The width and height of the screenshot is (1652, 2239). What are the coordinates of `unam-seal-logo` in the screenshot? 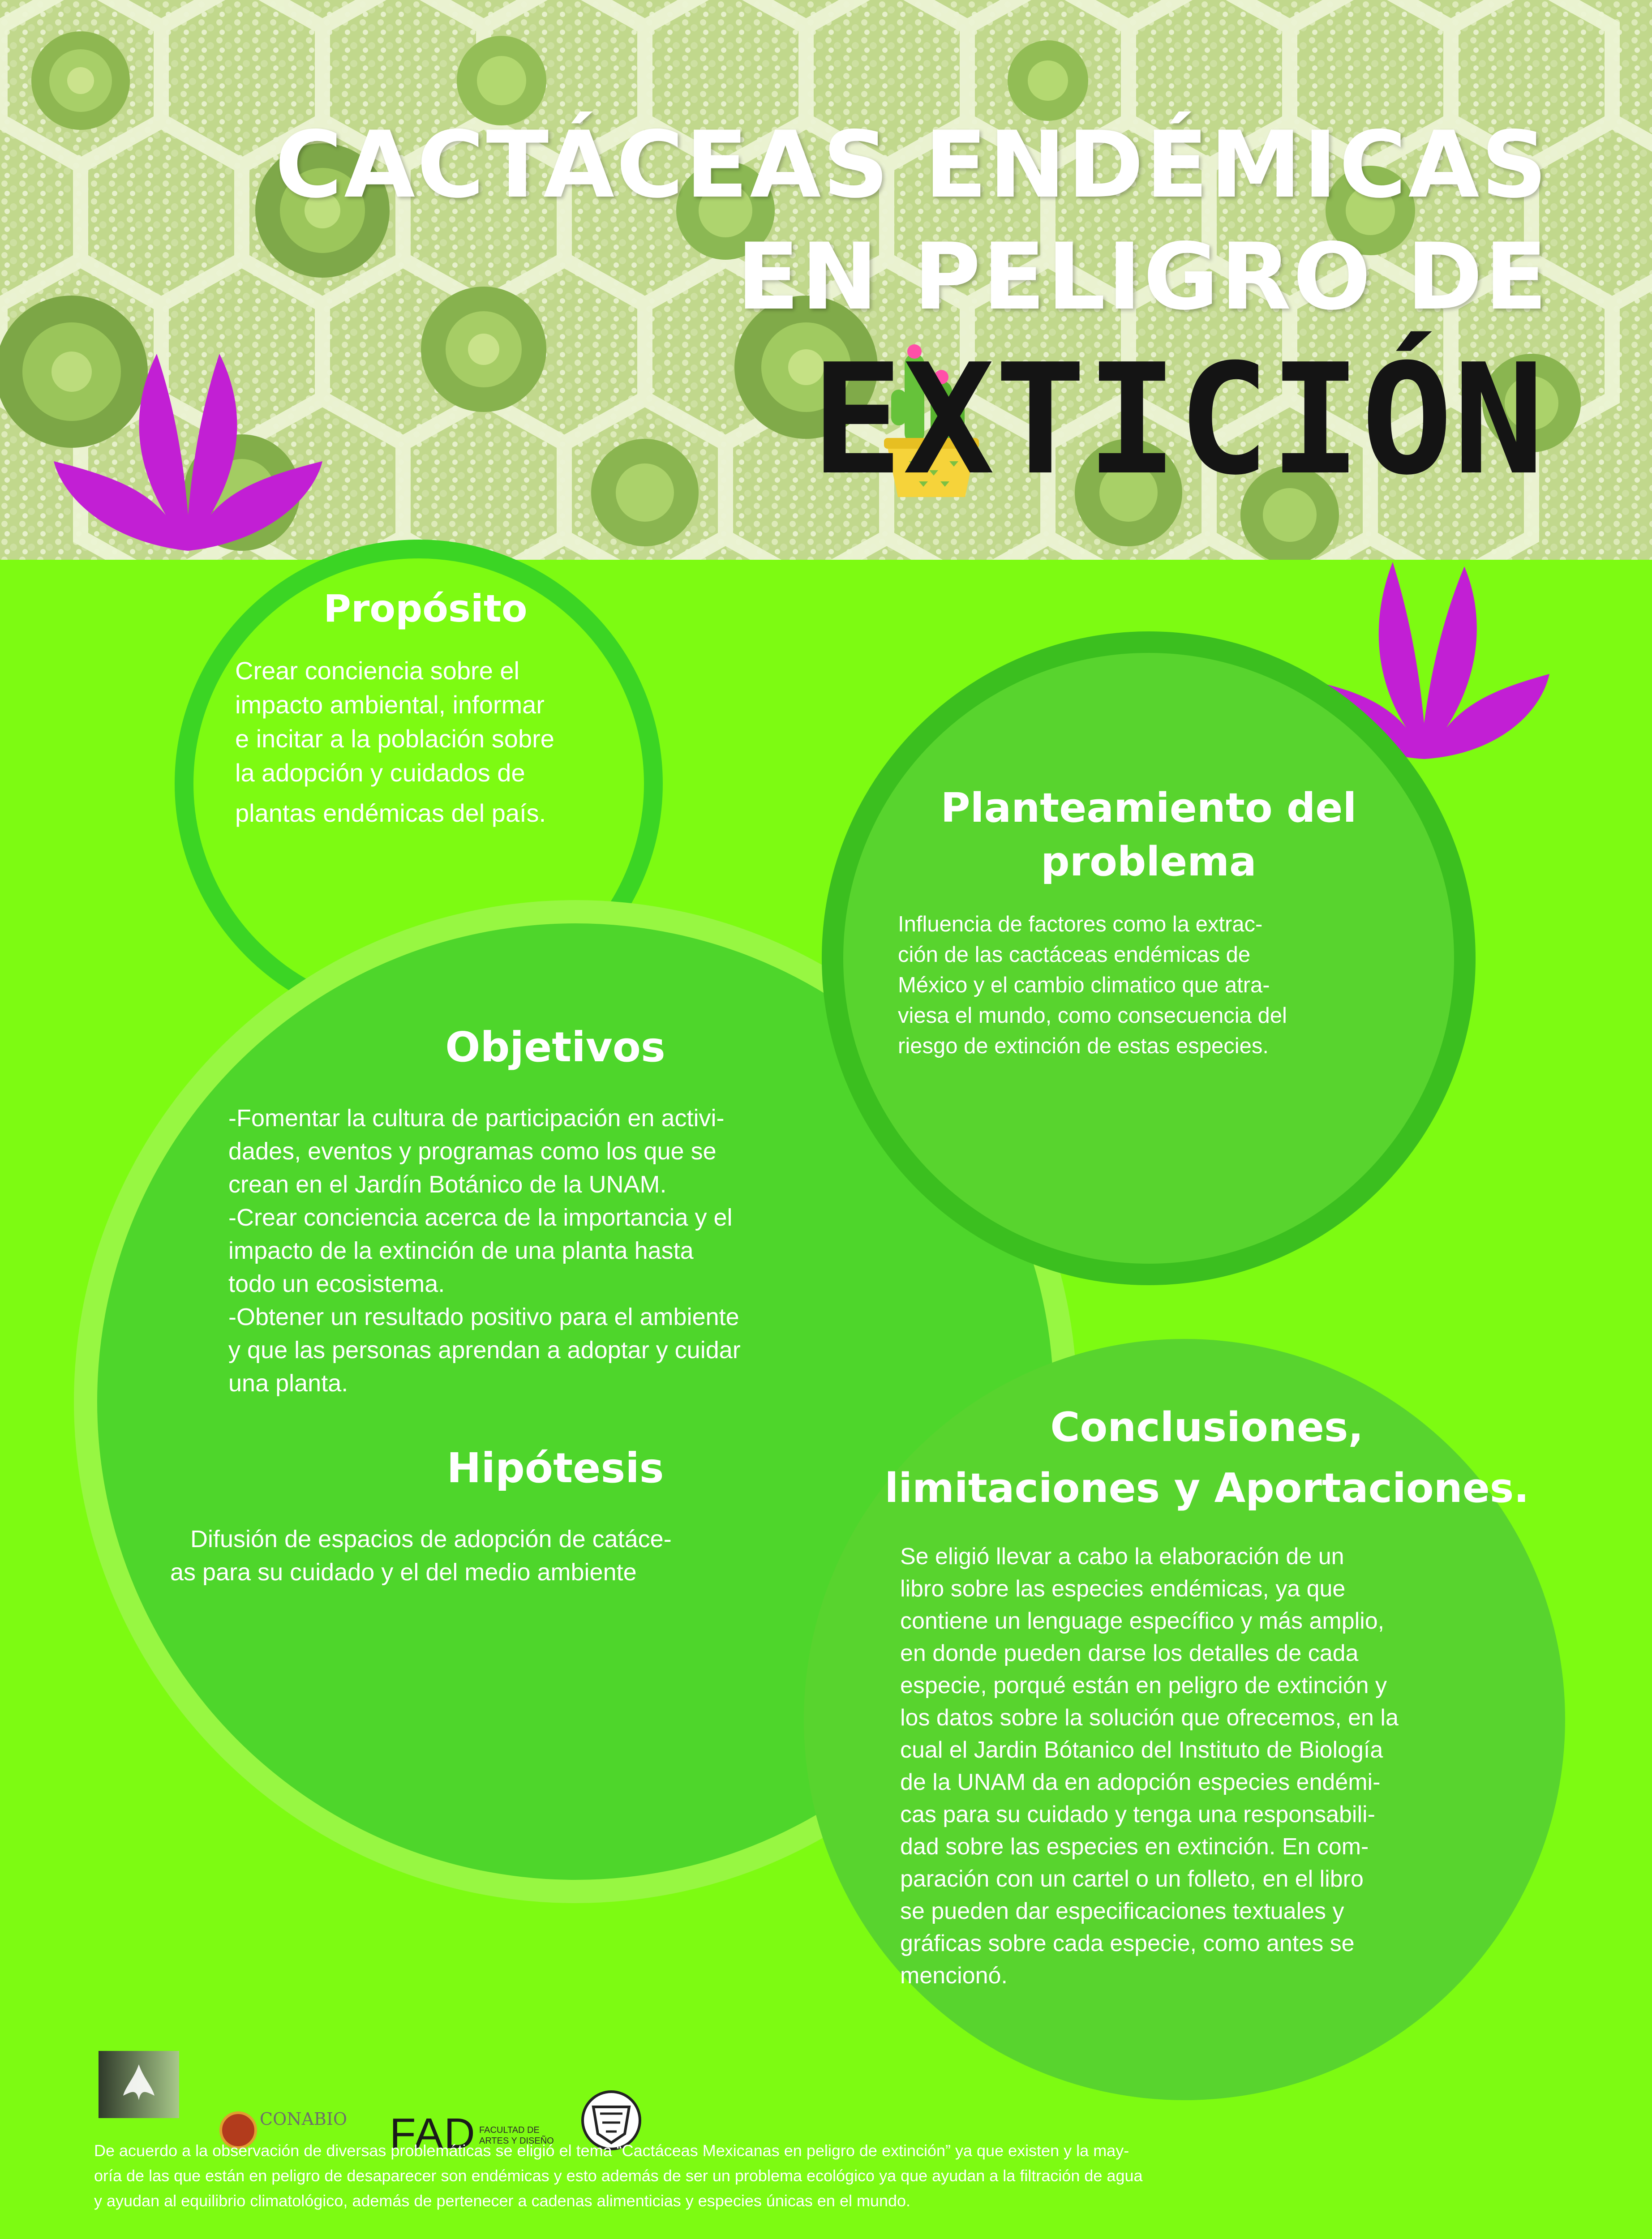 It's located at (611, 2120).